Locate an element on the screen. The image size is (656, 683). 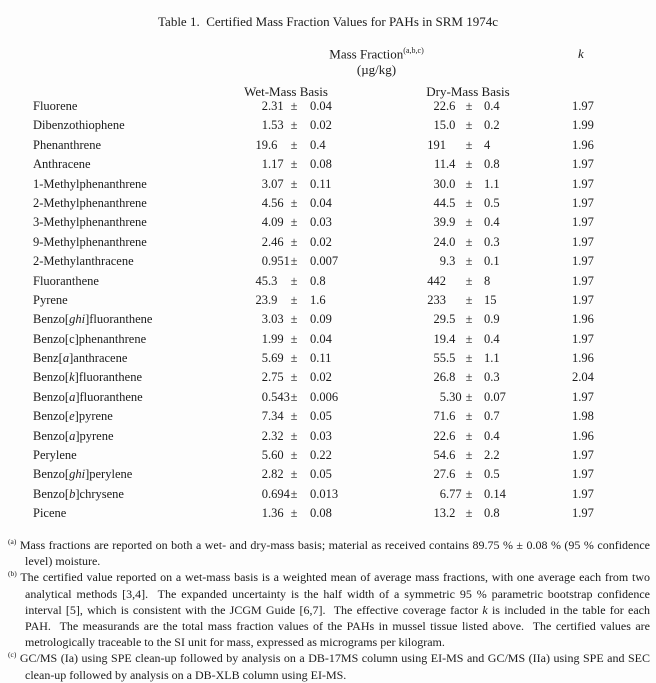
dry-value-int: 39 is located at coordinates (440, 222).